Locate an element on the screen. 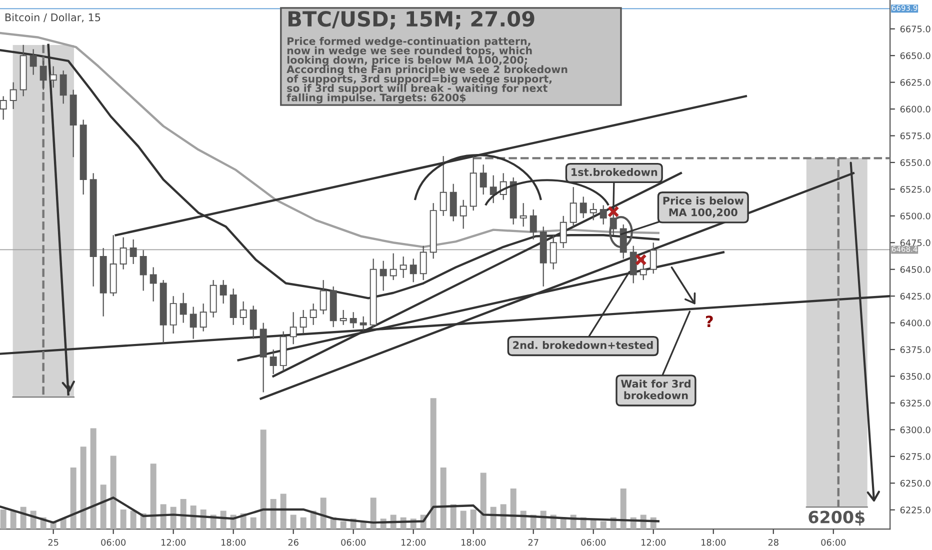  annotation: 2nd. brokedown+tested is located at coordinates (583, 345).